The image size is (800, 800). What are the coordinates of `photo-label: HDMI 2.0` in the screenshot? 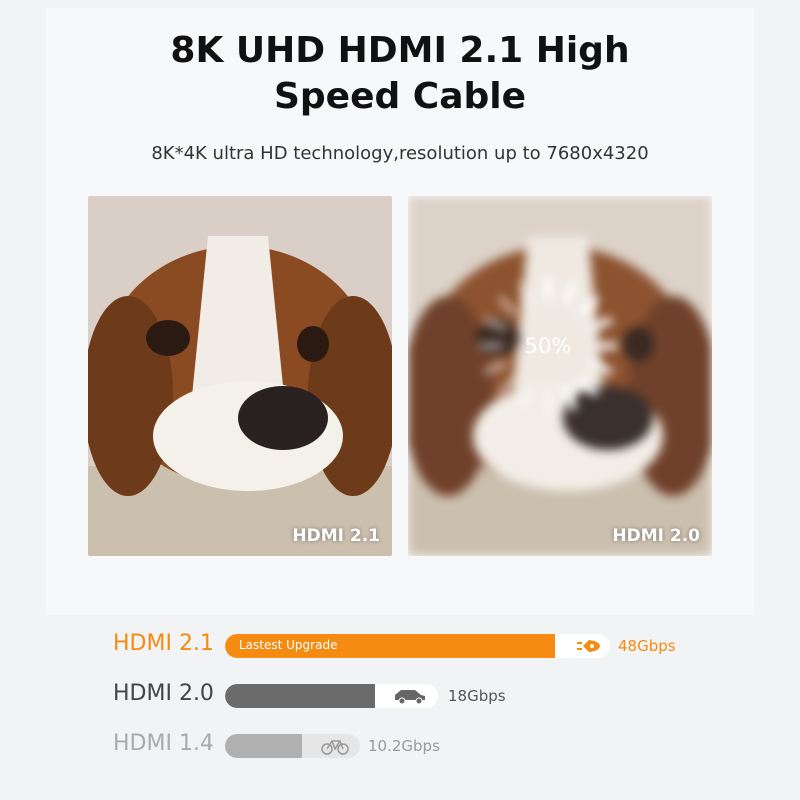 It's located at (656, 536).